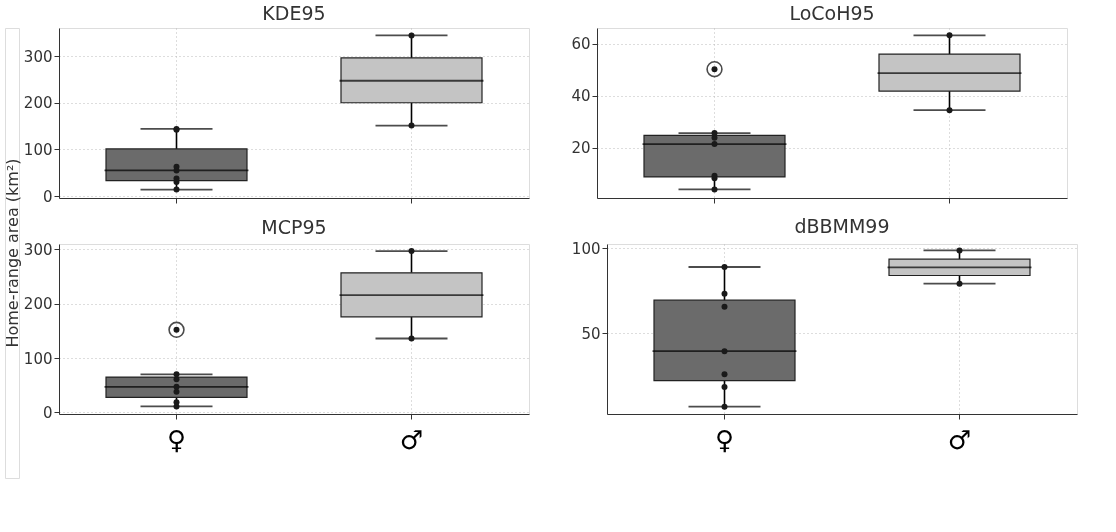 Image resolution: width=1116 pixels, height=532 pixels. Describe the element at coordinates (294, 227) in the screenshot. I see `chart-title: MCP95` at that location.